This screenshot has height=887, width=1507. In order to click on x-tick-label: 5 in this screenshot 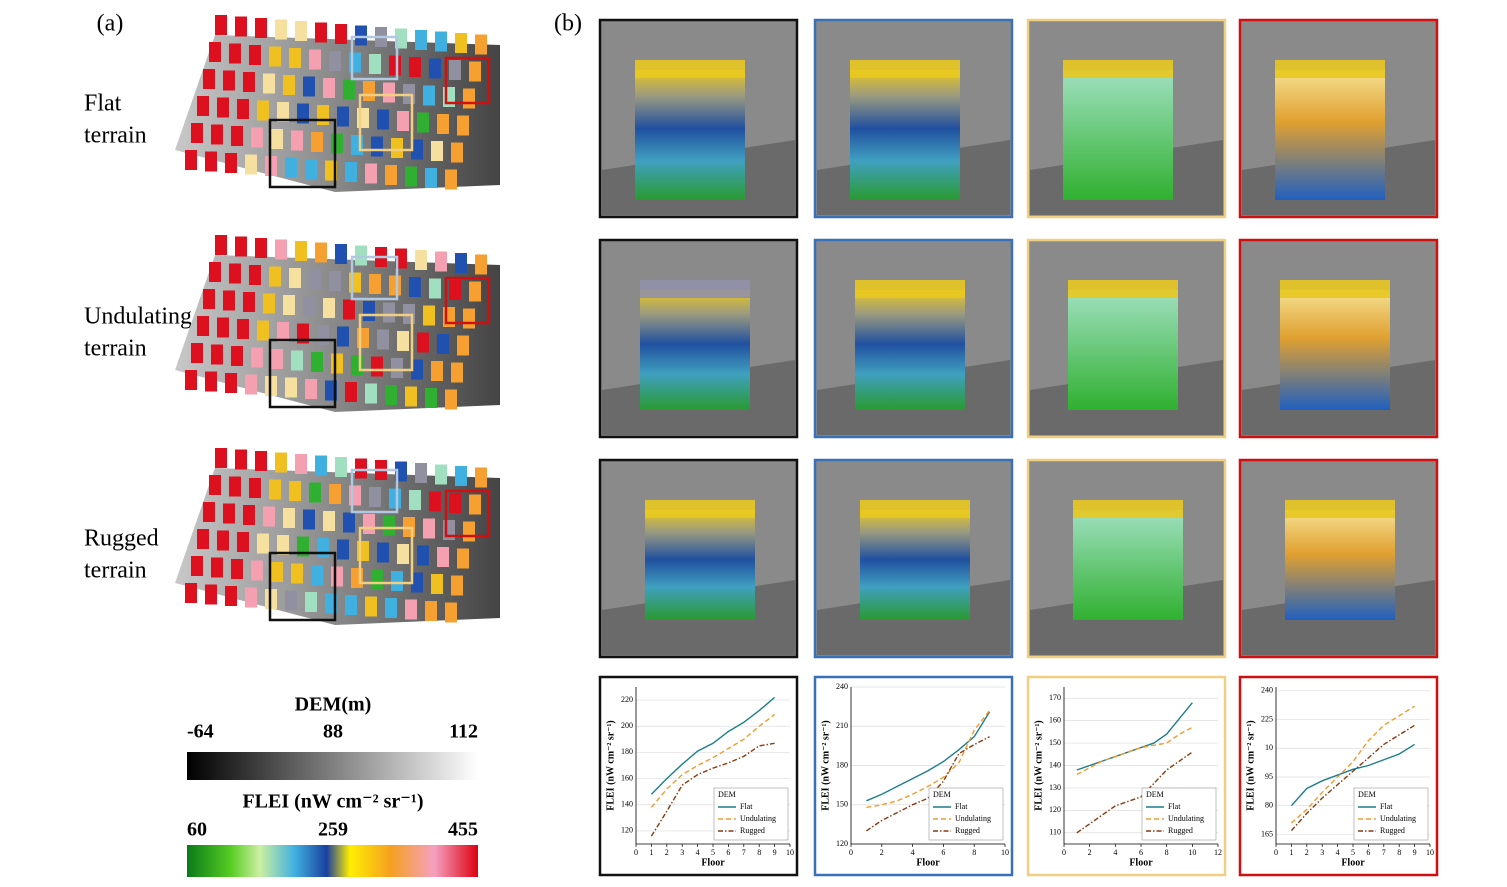, I will do `click(713, 852)`.